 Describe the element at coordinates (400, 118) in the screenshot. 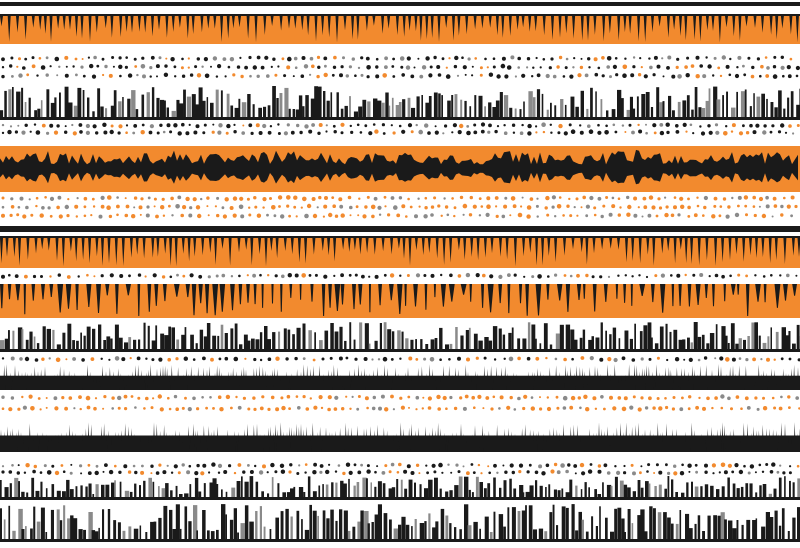

I see `bar-baseline` at that location.